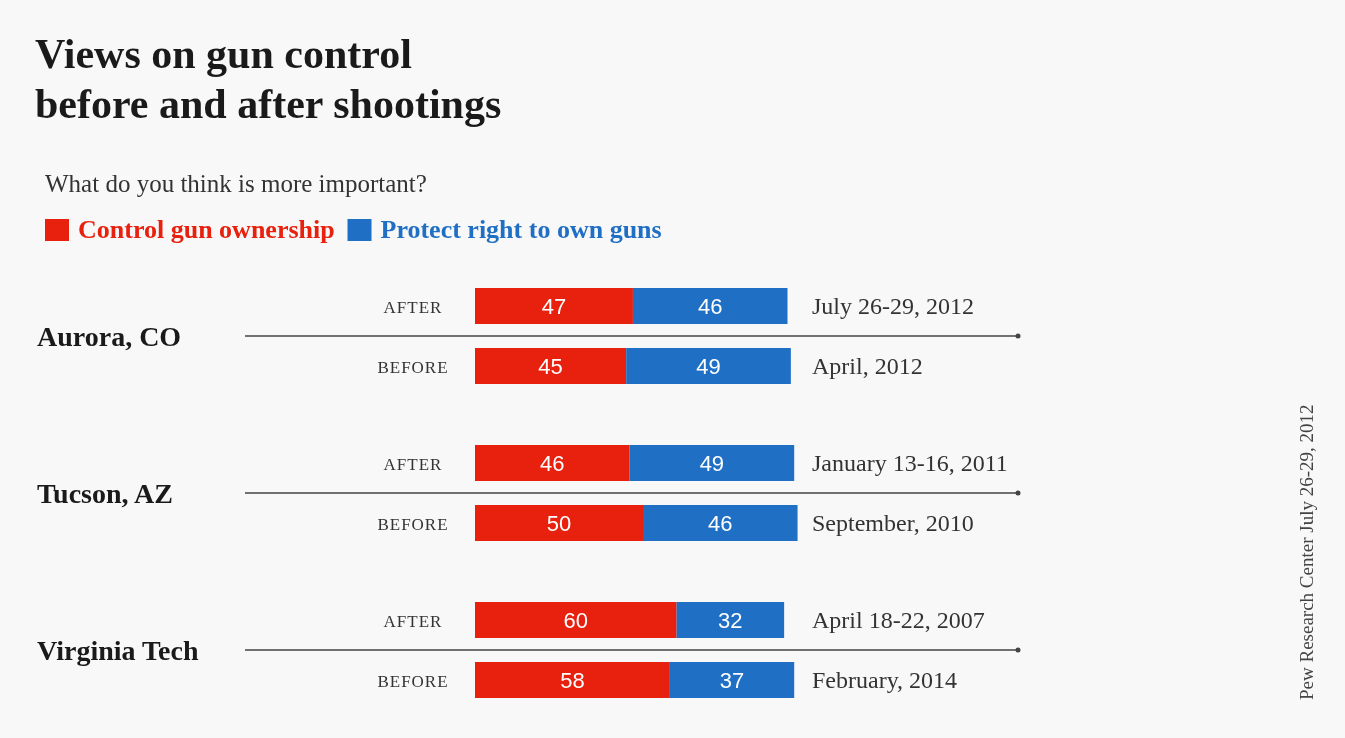  What do you see at coordinates (118, 650) in the screenshot?
I see `text: Virginia Tech` at bounding box center [118, 650].